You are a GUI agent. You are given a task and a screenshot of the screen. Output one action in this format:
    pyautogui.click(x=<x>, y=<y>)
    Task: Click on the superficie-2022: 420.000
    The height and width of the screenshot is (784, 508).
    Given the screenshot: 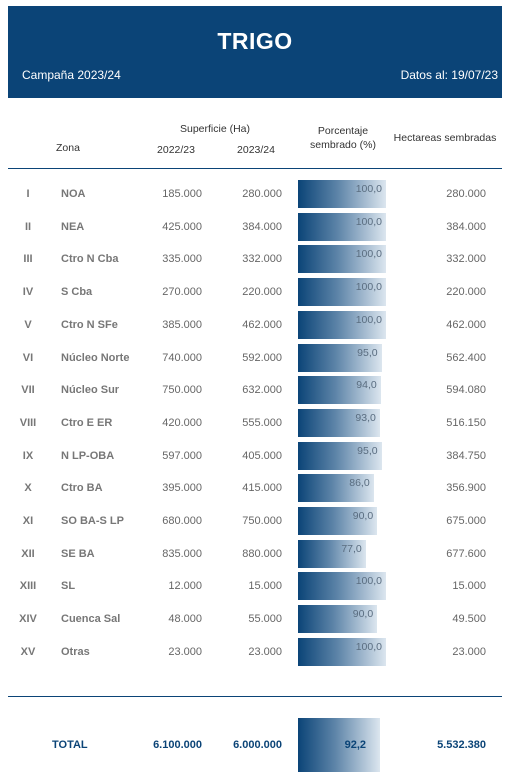 What is the action you would take?
    pyautogui.click(x=182, y=422)
    